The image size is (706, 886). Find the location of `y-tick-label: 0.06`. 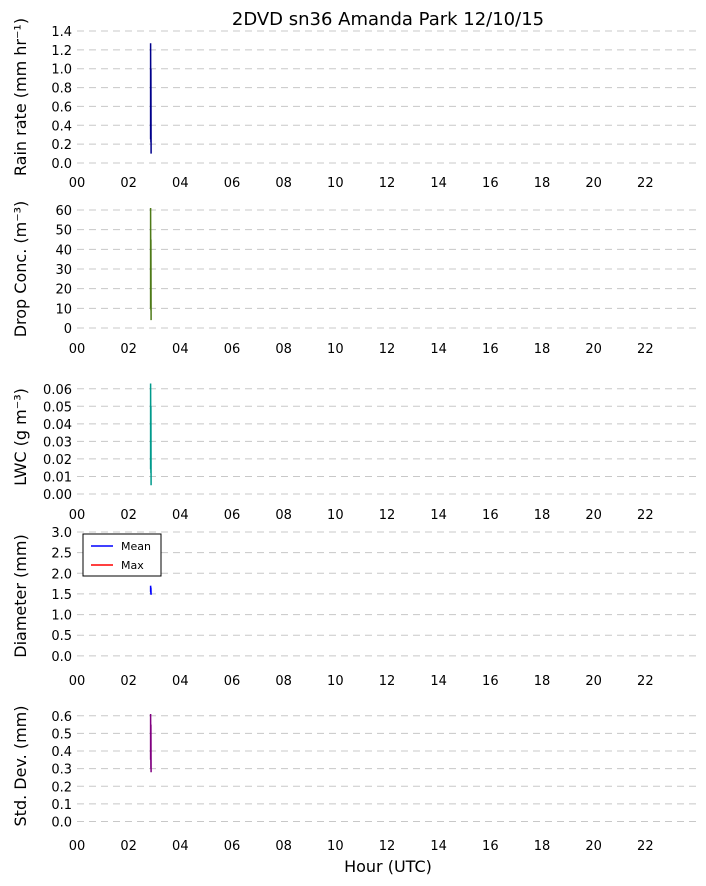

y-tick-label: 0.06 is located at coordinates (57, 390).